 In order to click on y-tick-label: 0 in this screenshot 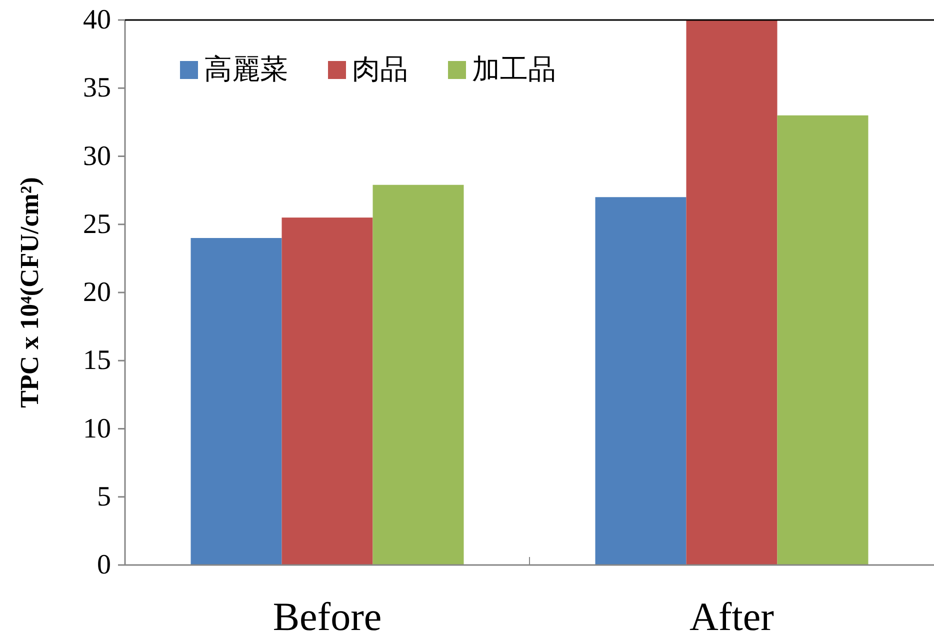, I will do `click(104, 565)`.